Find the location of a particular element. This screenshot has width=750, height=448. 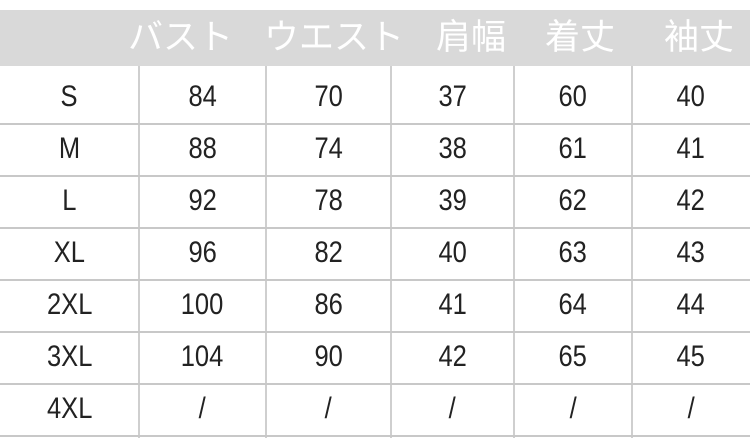

cell-text: 43 is located at coordinates (691, 252).